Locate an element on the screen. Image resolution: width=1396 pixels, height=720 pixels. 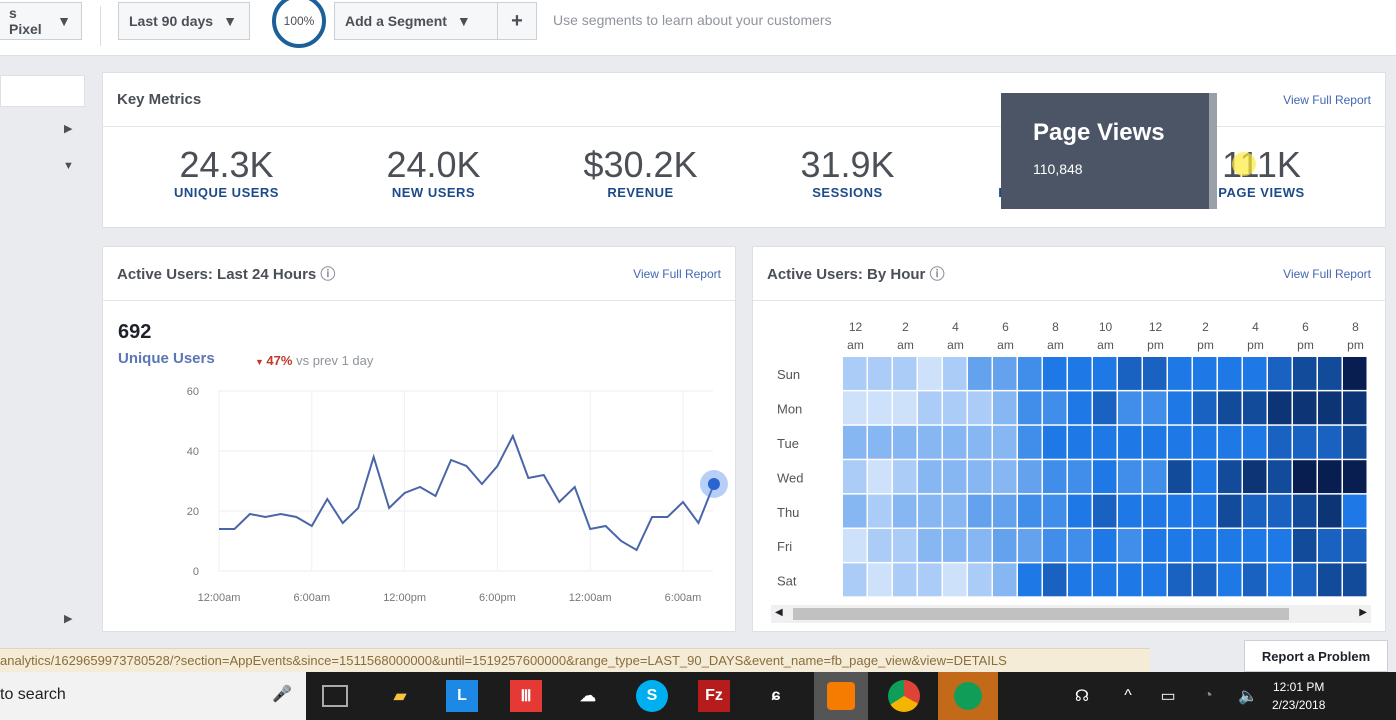
source-dropdown: s Pixel ▼ is located at coordinates (41, 21).